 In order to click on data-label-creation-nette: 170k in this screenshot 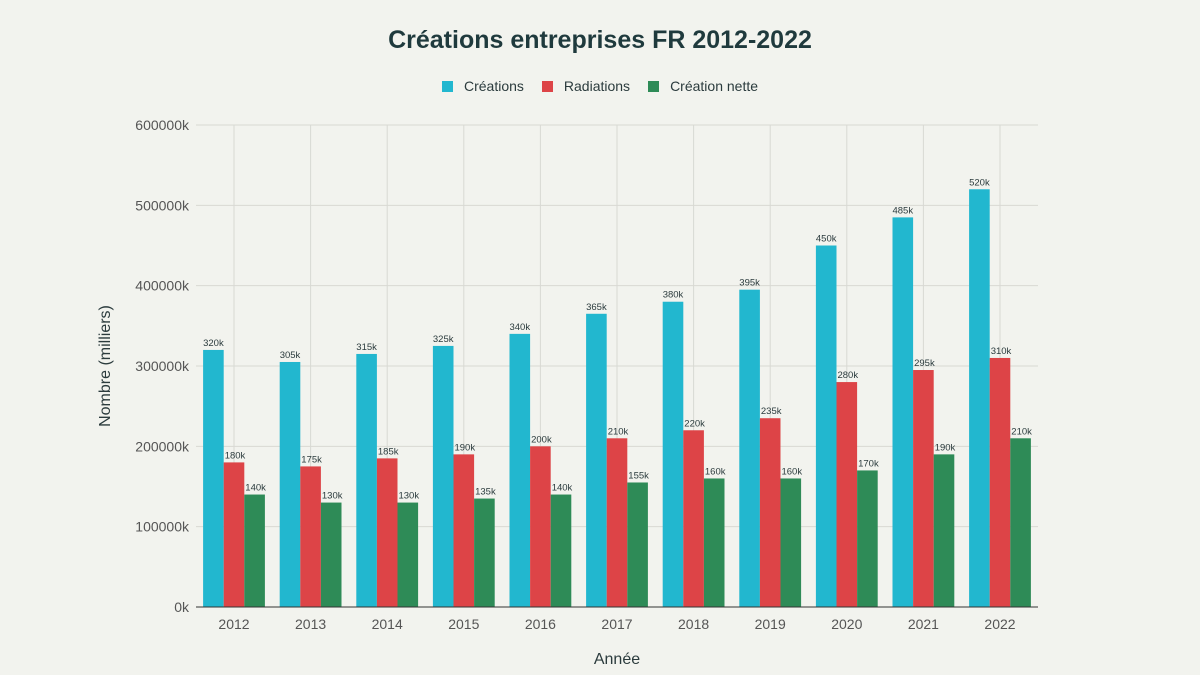, I will do `click(868, 463)`.